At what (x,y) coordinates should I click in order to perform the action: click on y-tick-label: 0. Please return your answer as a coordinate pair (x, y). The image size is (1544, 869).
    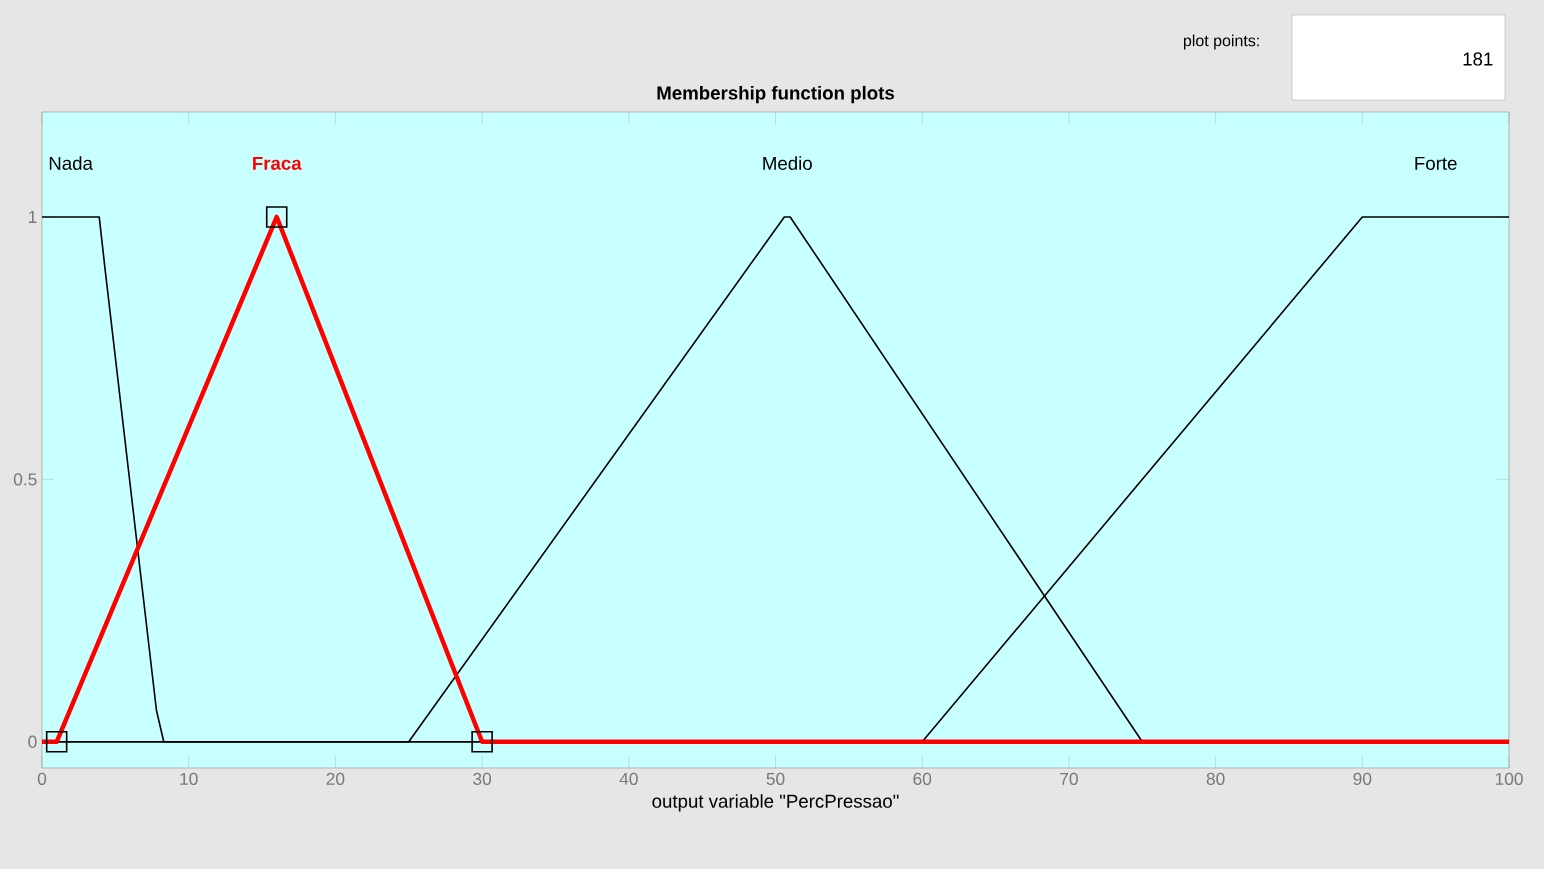
    Looking at the image, I should click on (32, 741).